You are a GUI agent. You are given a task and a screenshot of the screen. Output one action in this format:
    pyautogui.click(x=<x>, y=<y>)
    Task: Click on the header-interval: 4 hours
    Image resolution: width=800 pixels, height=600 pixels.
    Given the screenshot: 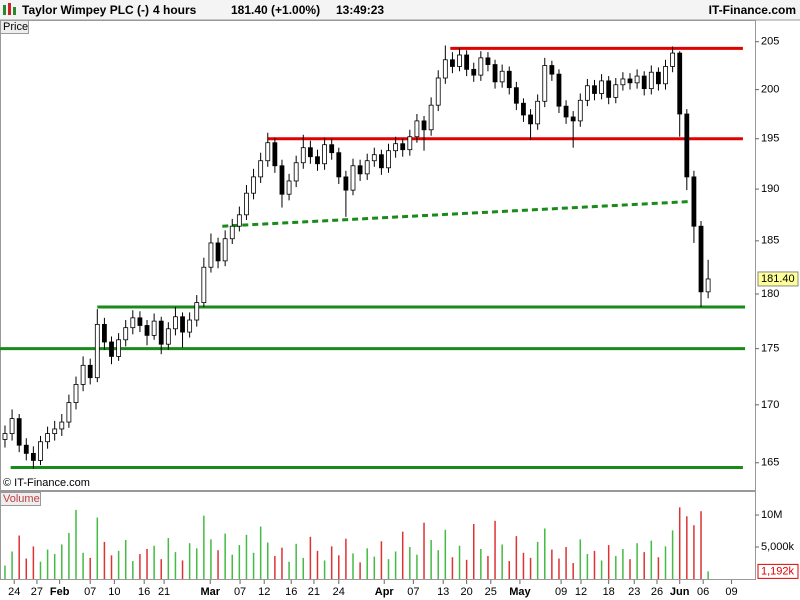 What is the action you would take?
    pyautogui.click(x=175, y=10)
    